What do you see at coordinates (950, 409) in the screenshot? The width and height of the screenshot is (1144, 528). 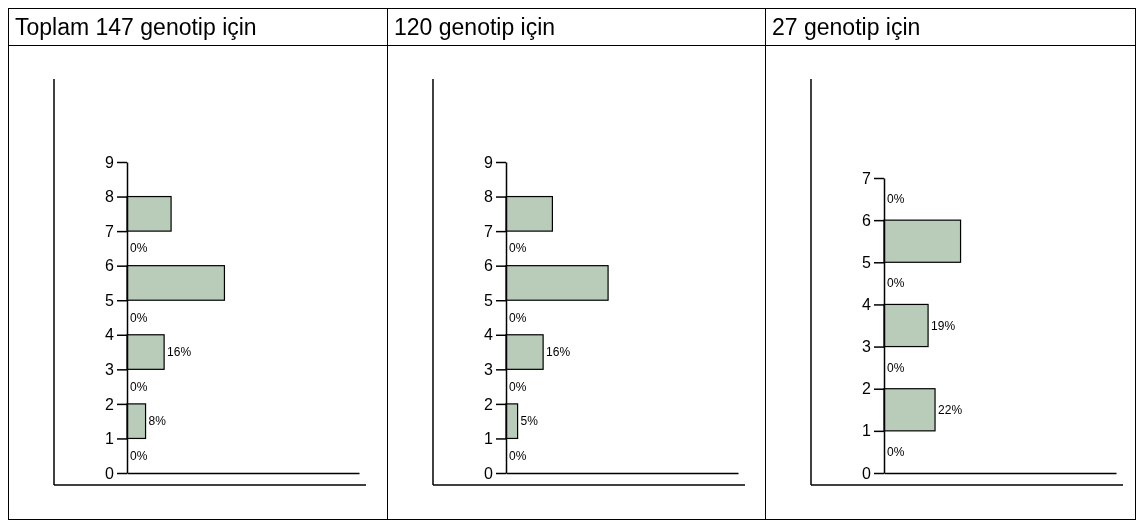 I see `data-label: 22%` at bounding box center [950, 409].